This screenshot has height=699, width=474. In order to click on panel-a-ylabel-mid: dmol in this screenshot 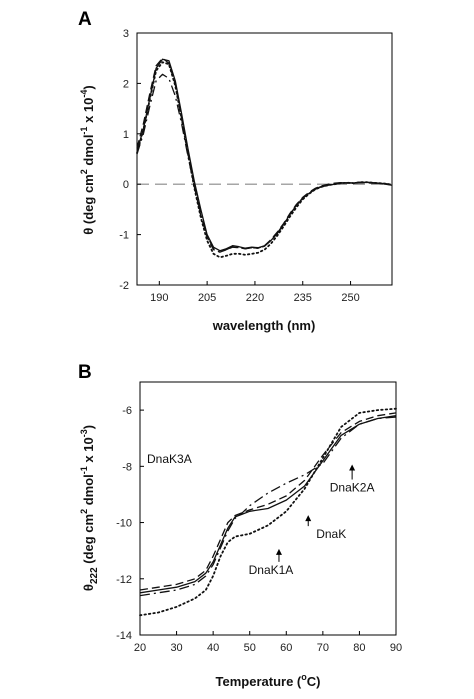, I will do `click(88, 152)`.